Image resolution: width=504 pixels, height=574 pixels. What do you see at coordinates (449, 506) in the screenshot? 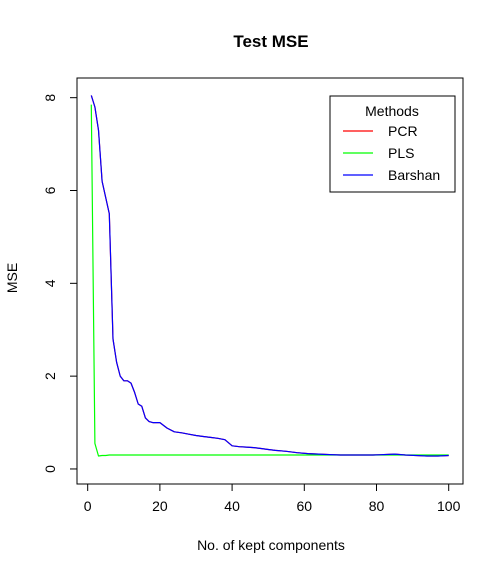
I see `x-tick-label: 100` at bounding box center [449, 506].